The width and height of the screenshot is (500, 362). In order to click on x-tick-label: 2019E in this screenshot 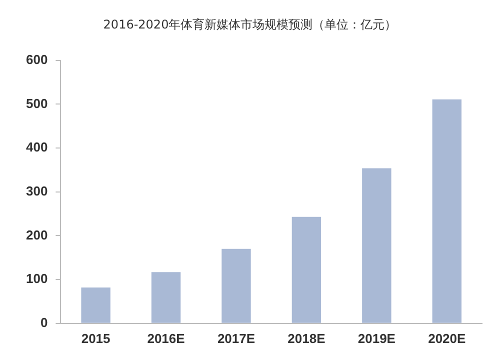, I will do `click(377, 338)`.